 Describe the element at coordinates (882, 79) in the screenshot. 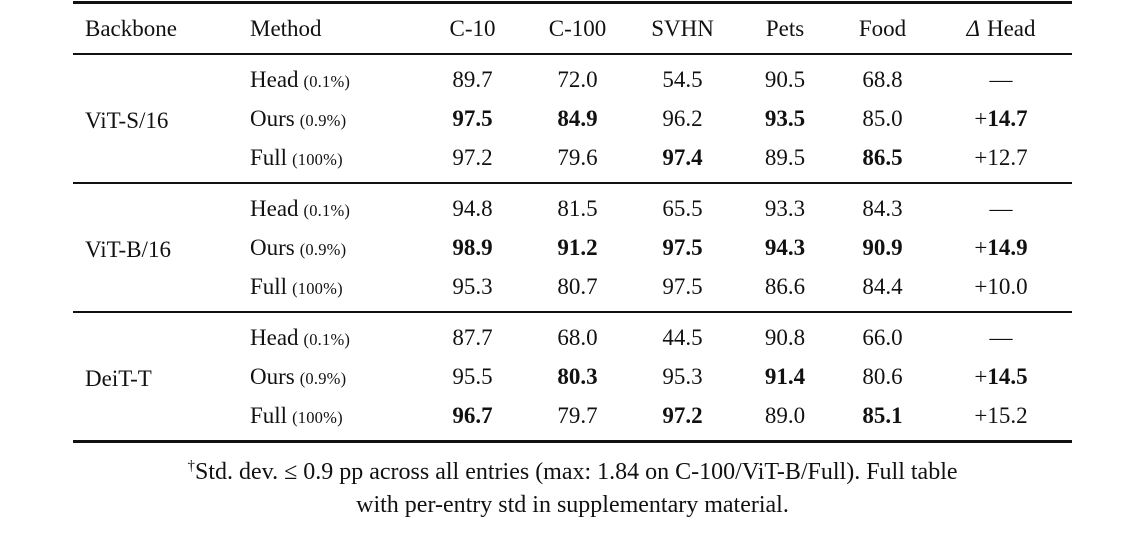

I see `score-cell: 68.8` at that location.